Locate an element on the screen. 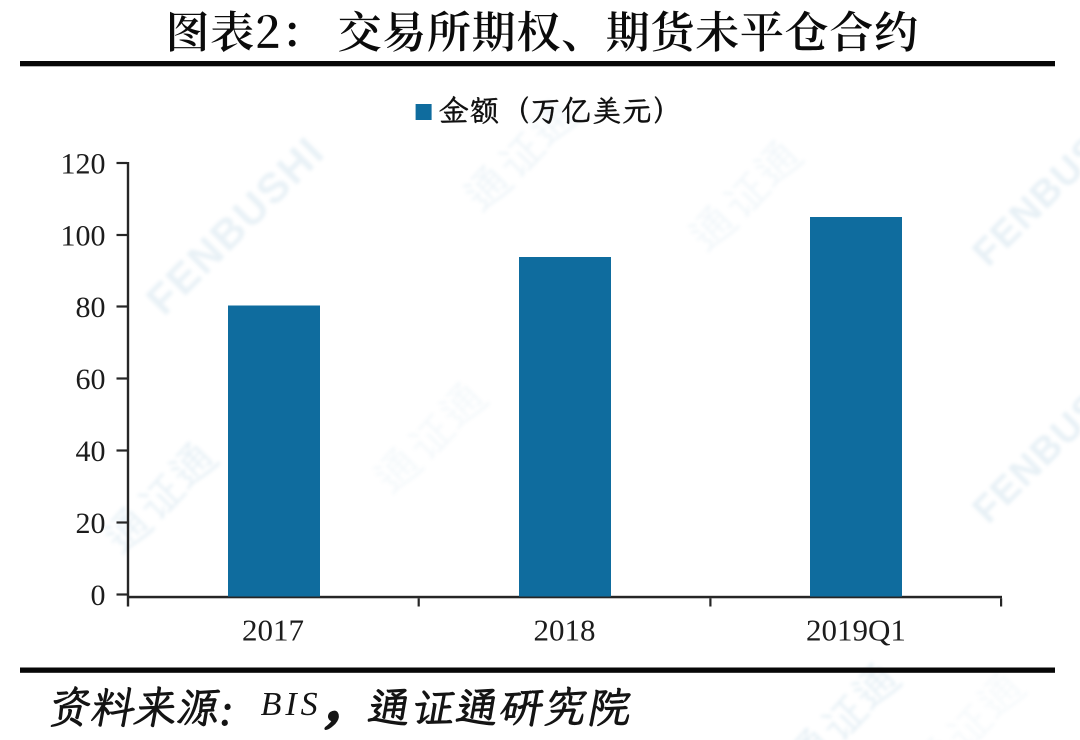  svg-text: 40 is located at coordinates (91, 451).